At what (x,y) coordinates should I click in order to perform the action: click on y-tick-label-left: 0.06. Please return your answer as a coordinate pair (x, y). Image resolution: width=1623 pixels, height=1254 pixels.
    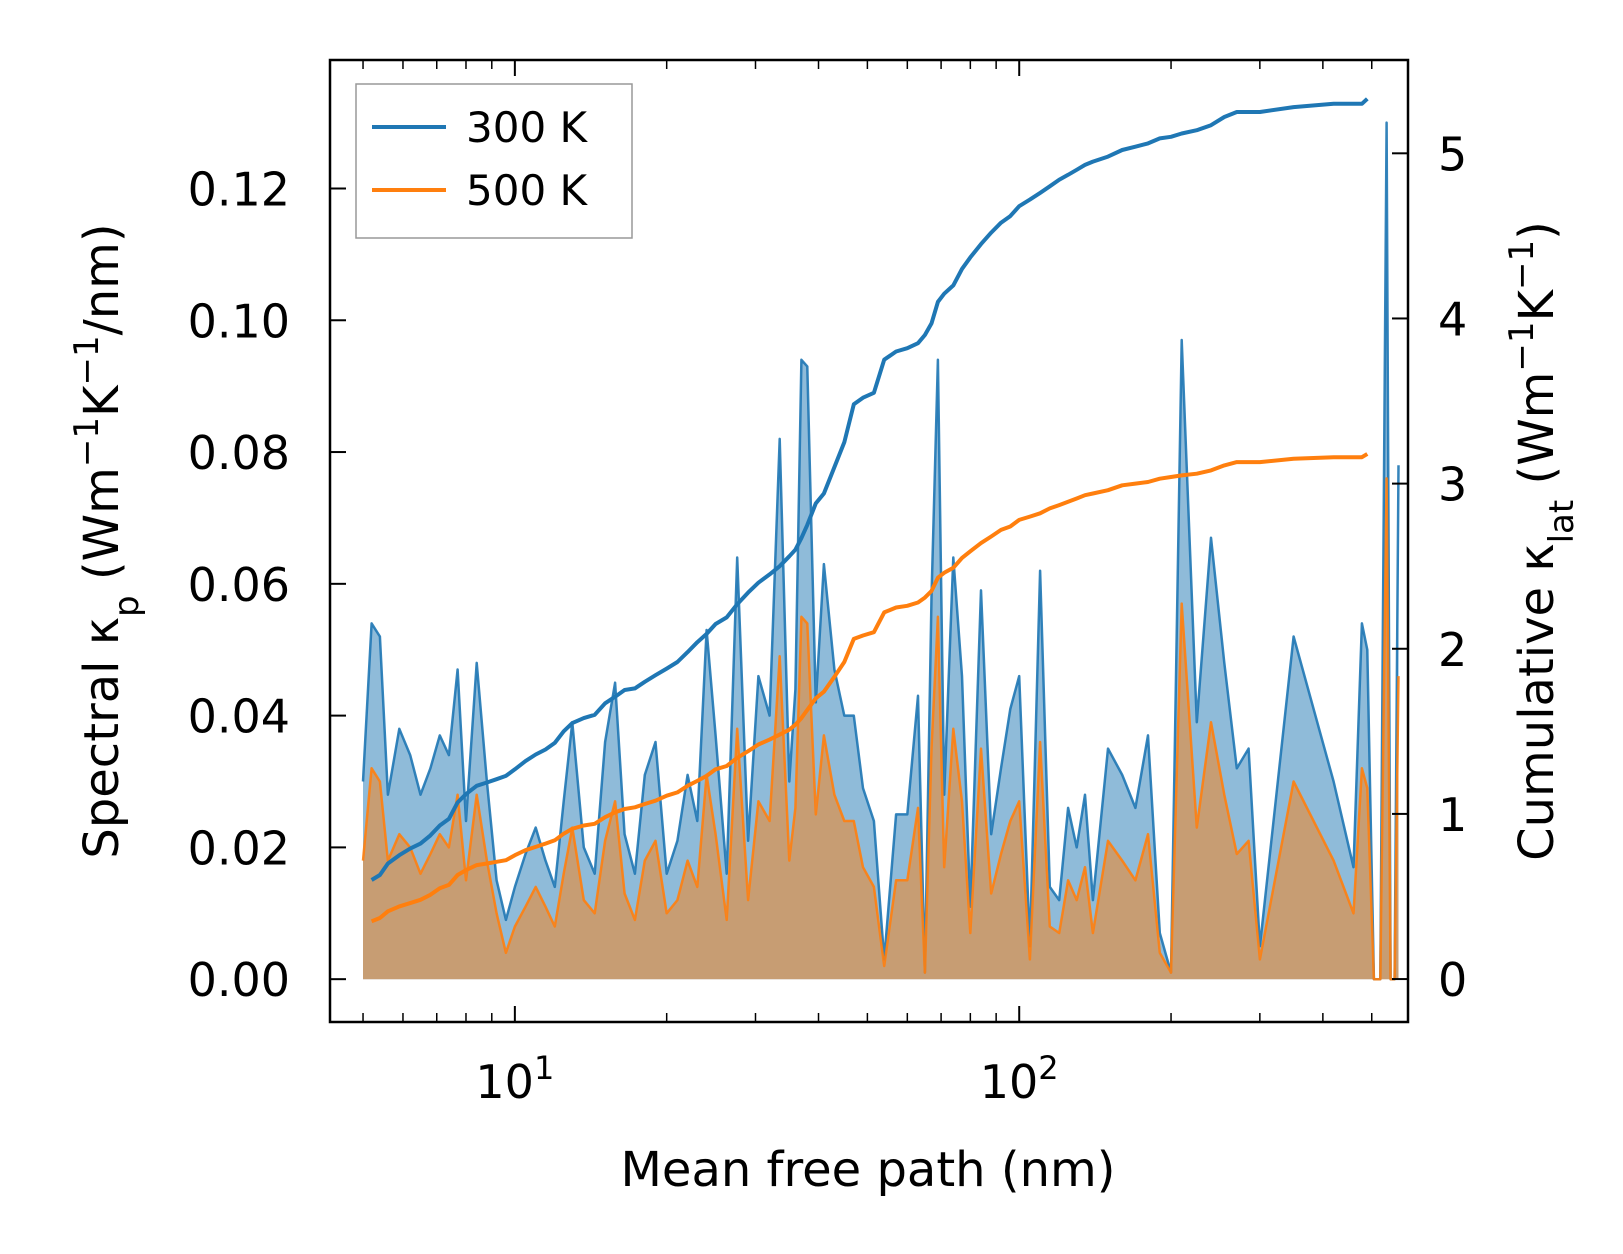
    Looking at the image, I should click on (239, 585).